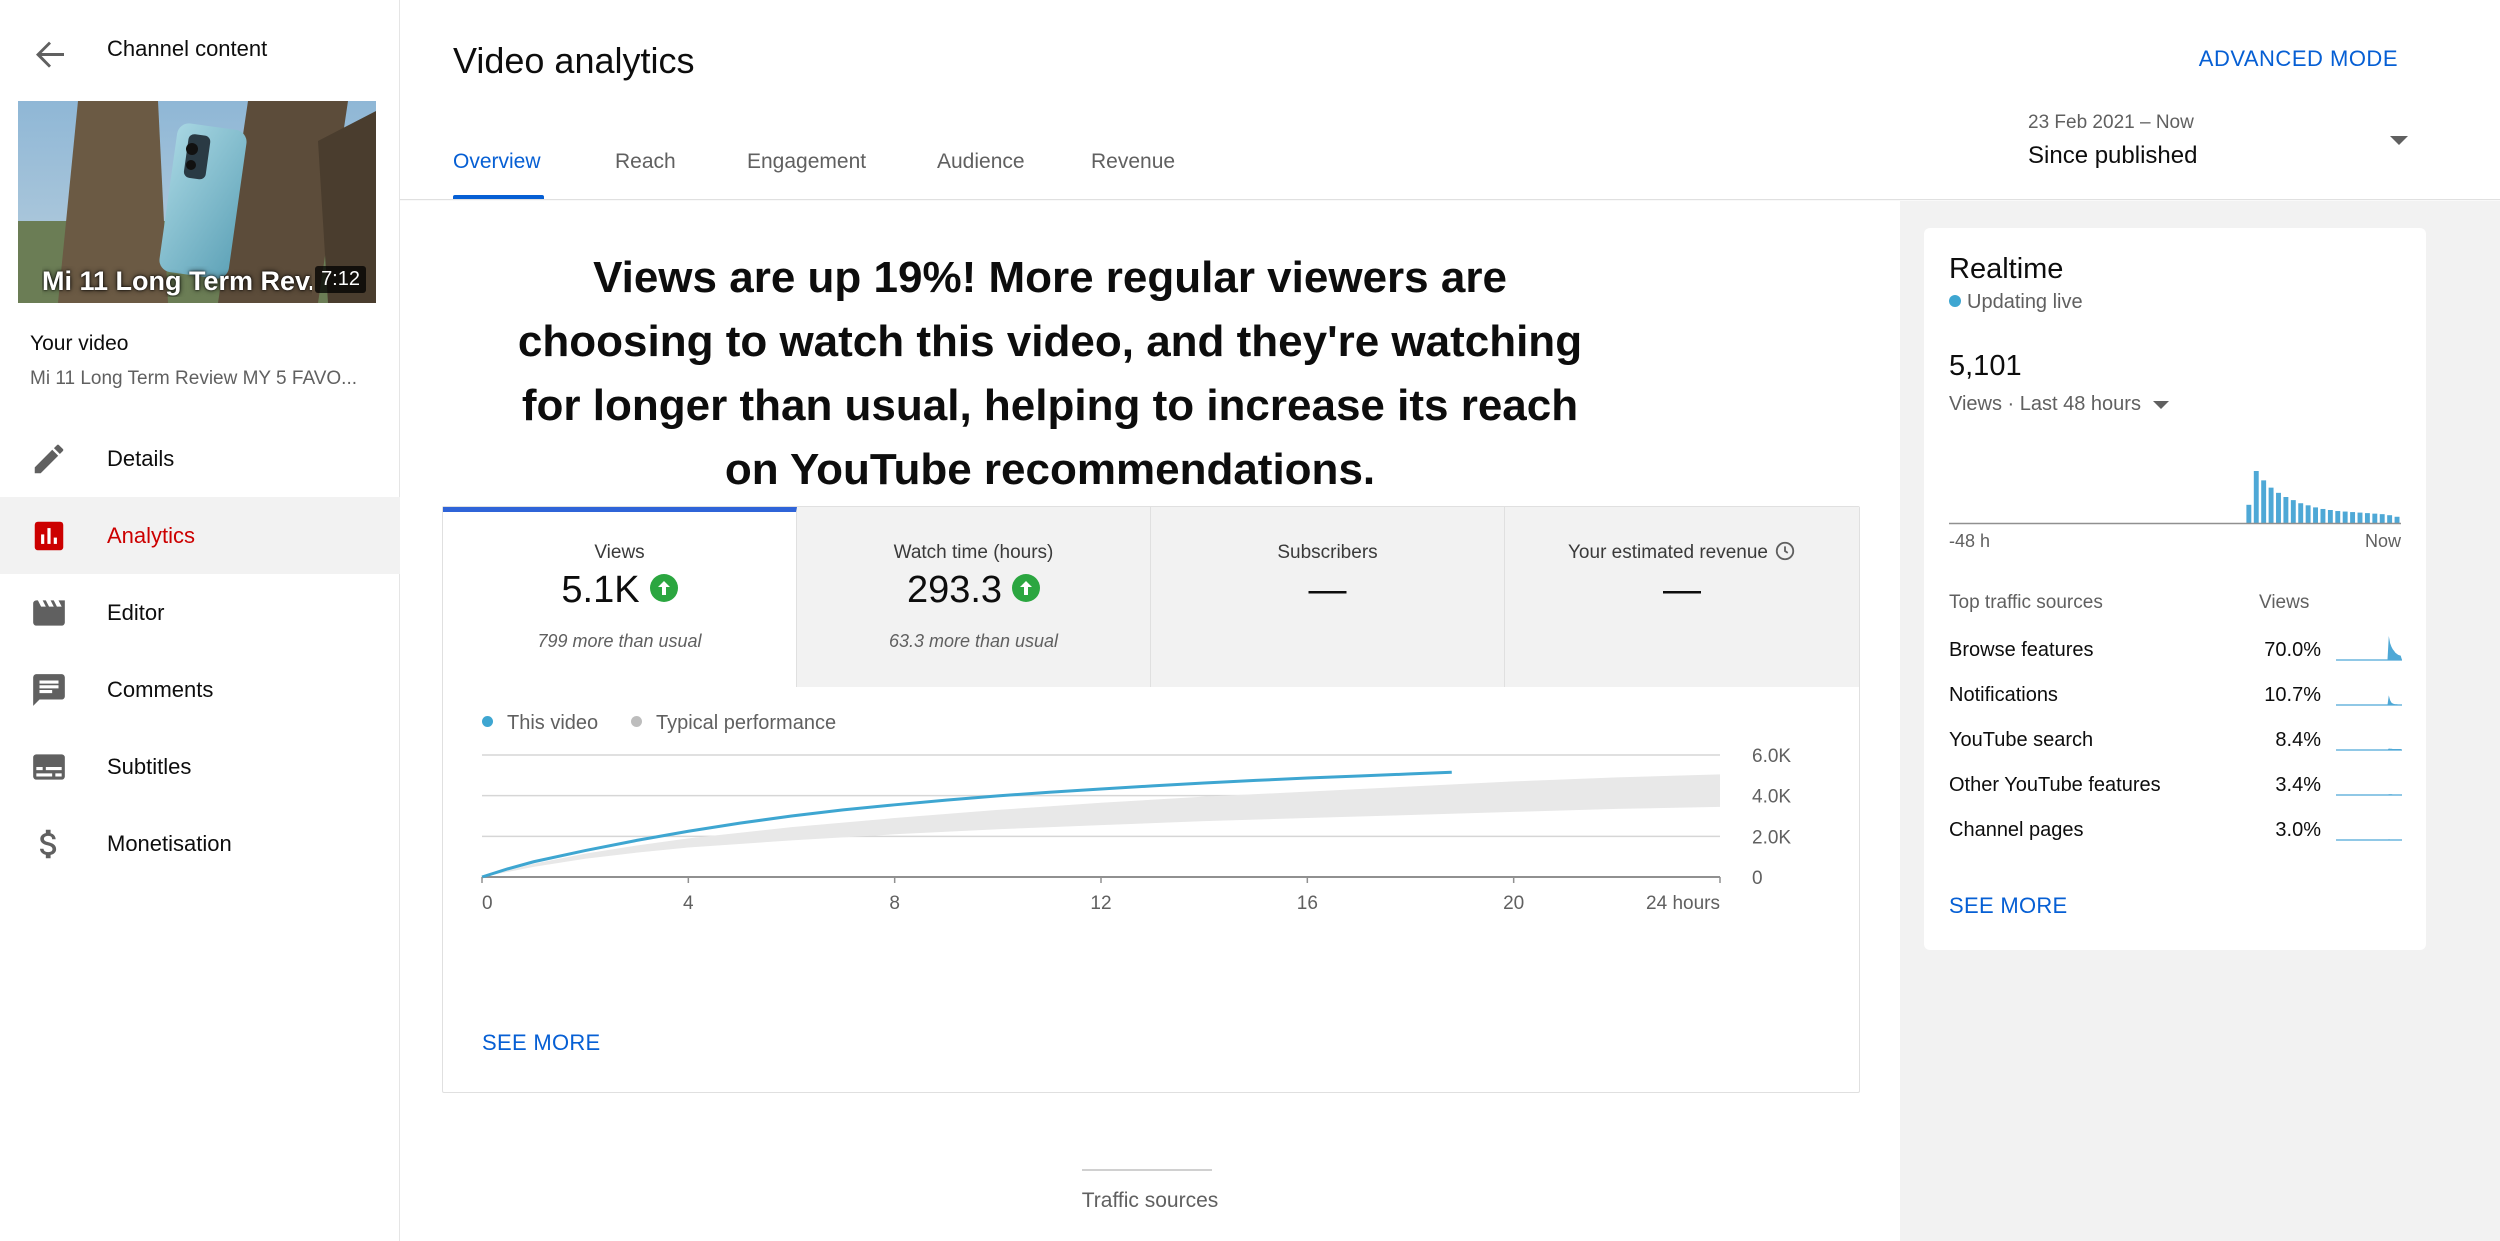 Image resolution: width=2500 pixels, height=1241 pixels. Describe the element at coordinates (79, 343) in the screenshot. I see `your-video-label: Your video` at that location.